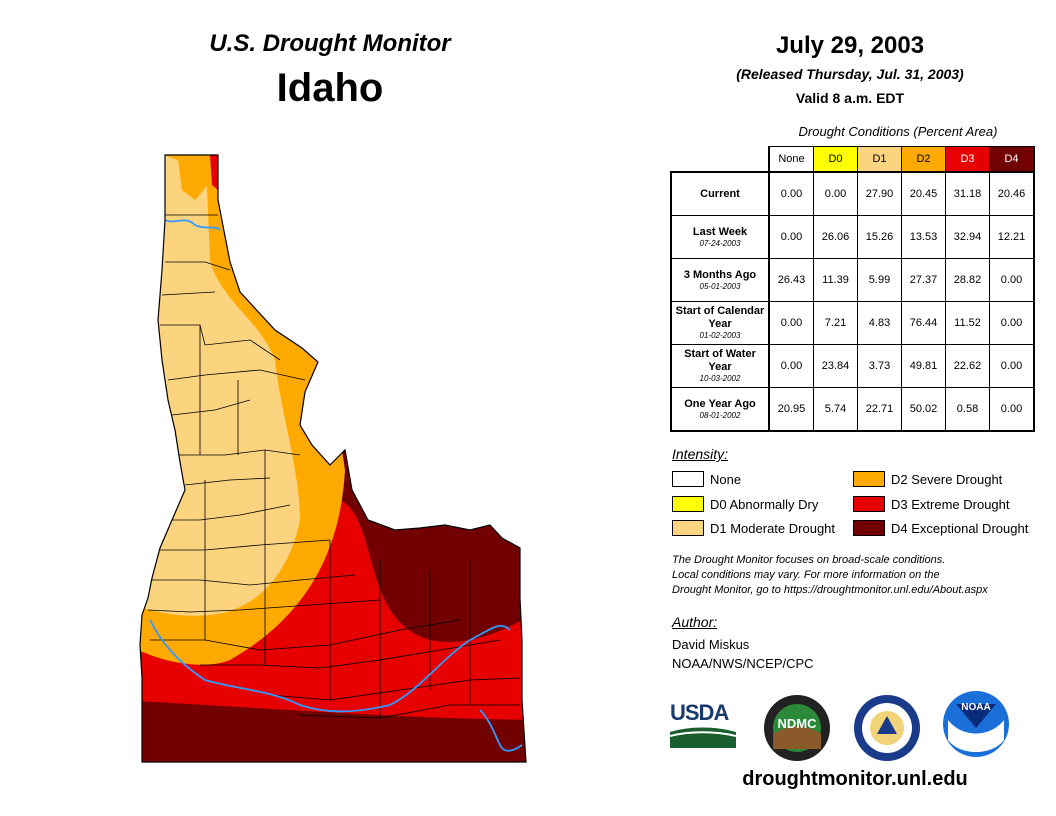 This screenshot has height=816, width=1056. What do you see at coordinates (720, 160) in the screenshot?
I see `table-corner` at bounding box center [720, 160].